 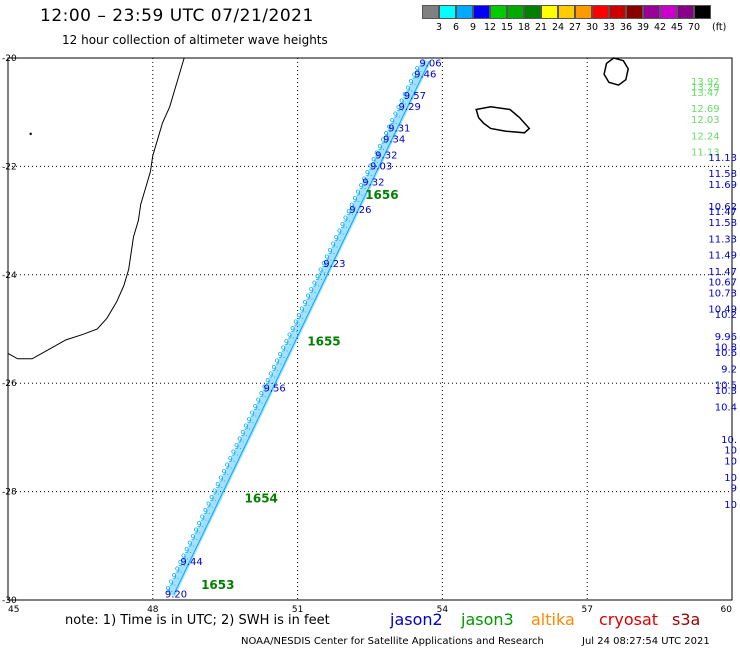 What do you see at coordinates (425, 74) in the screenshot?
I see `track-swh-label: 9.46` at bounding box center [425, 74].